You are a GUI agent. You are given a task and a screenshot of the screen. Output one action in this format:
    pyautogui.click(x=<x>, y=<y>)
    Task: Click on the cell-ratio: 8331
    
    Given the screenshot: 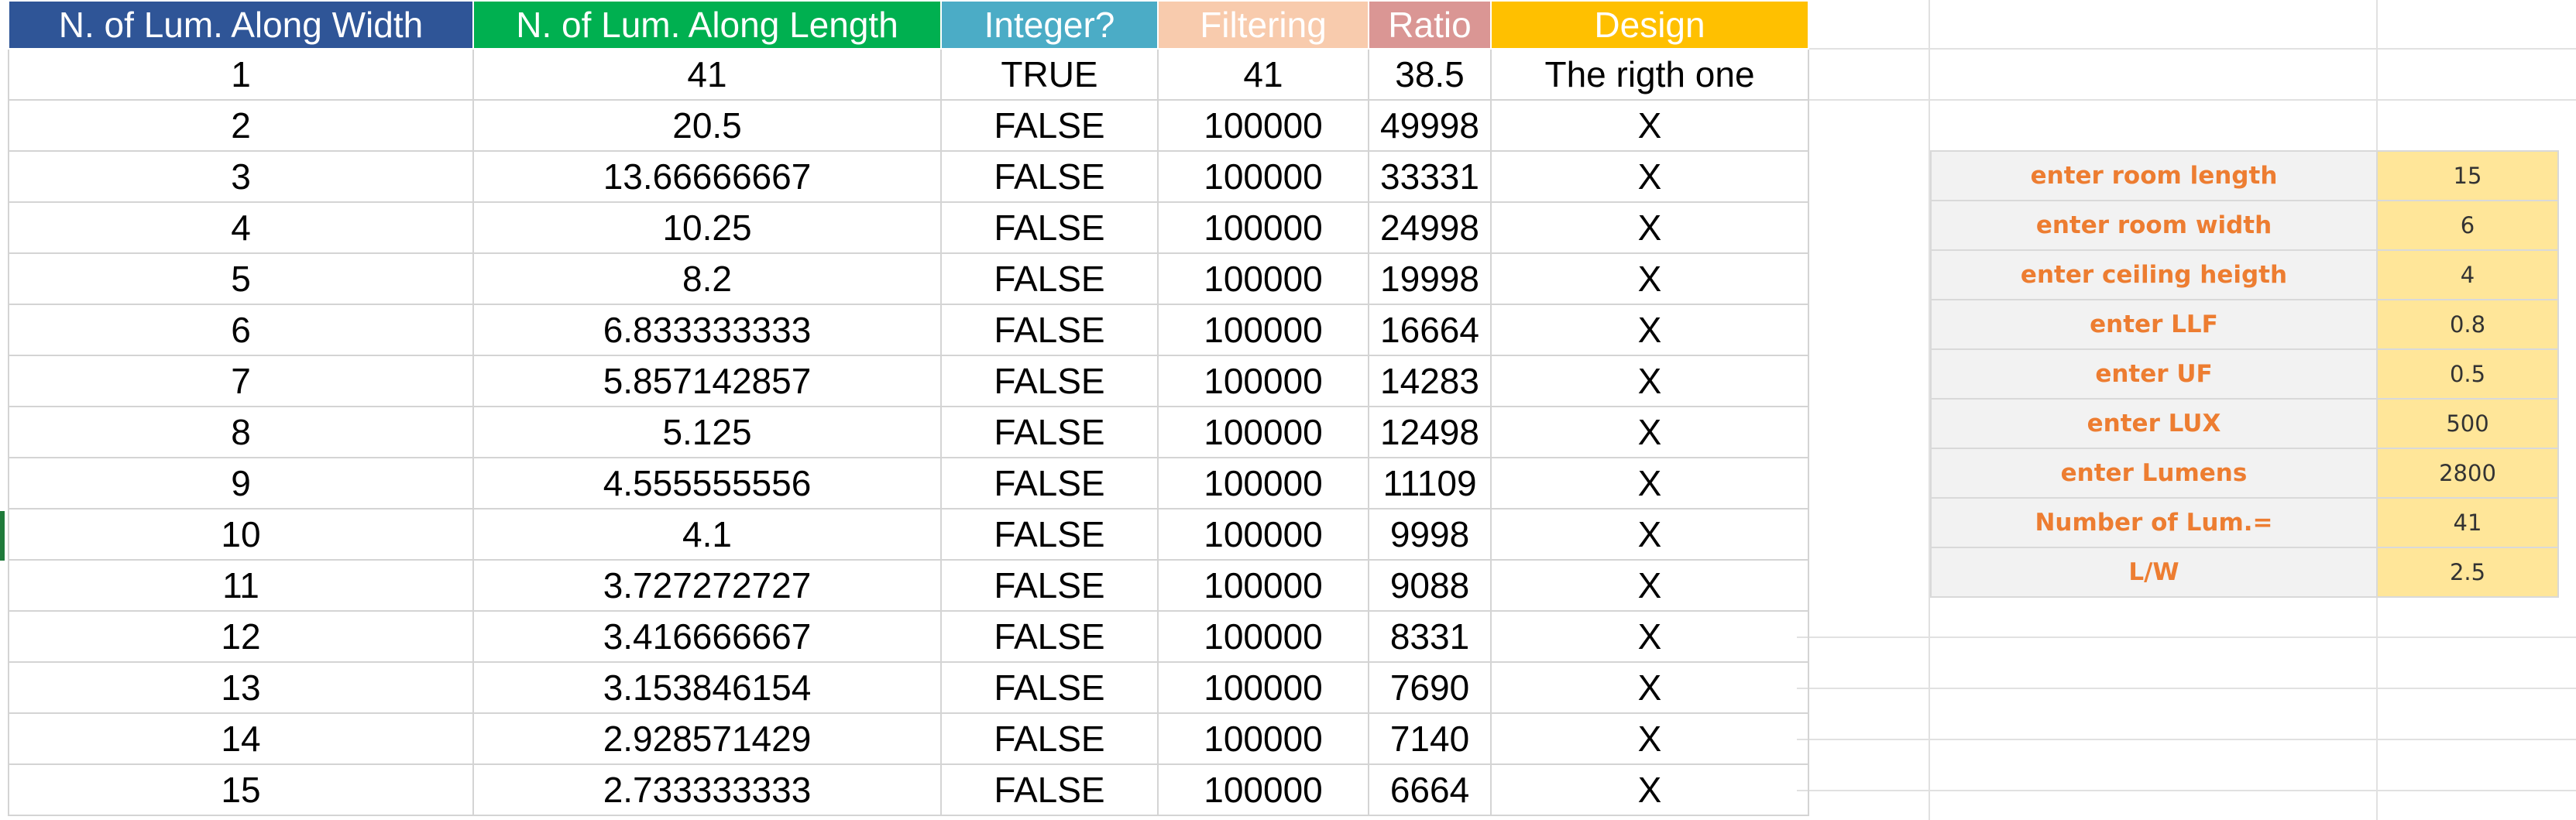 What is the action you would take?
    pyautogui.click(x=1430, y=636)
    